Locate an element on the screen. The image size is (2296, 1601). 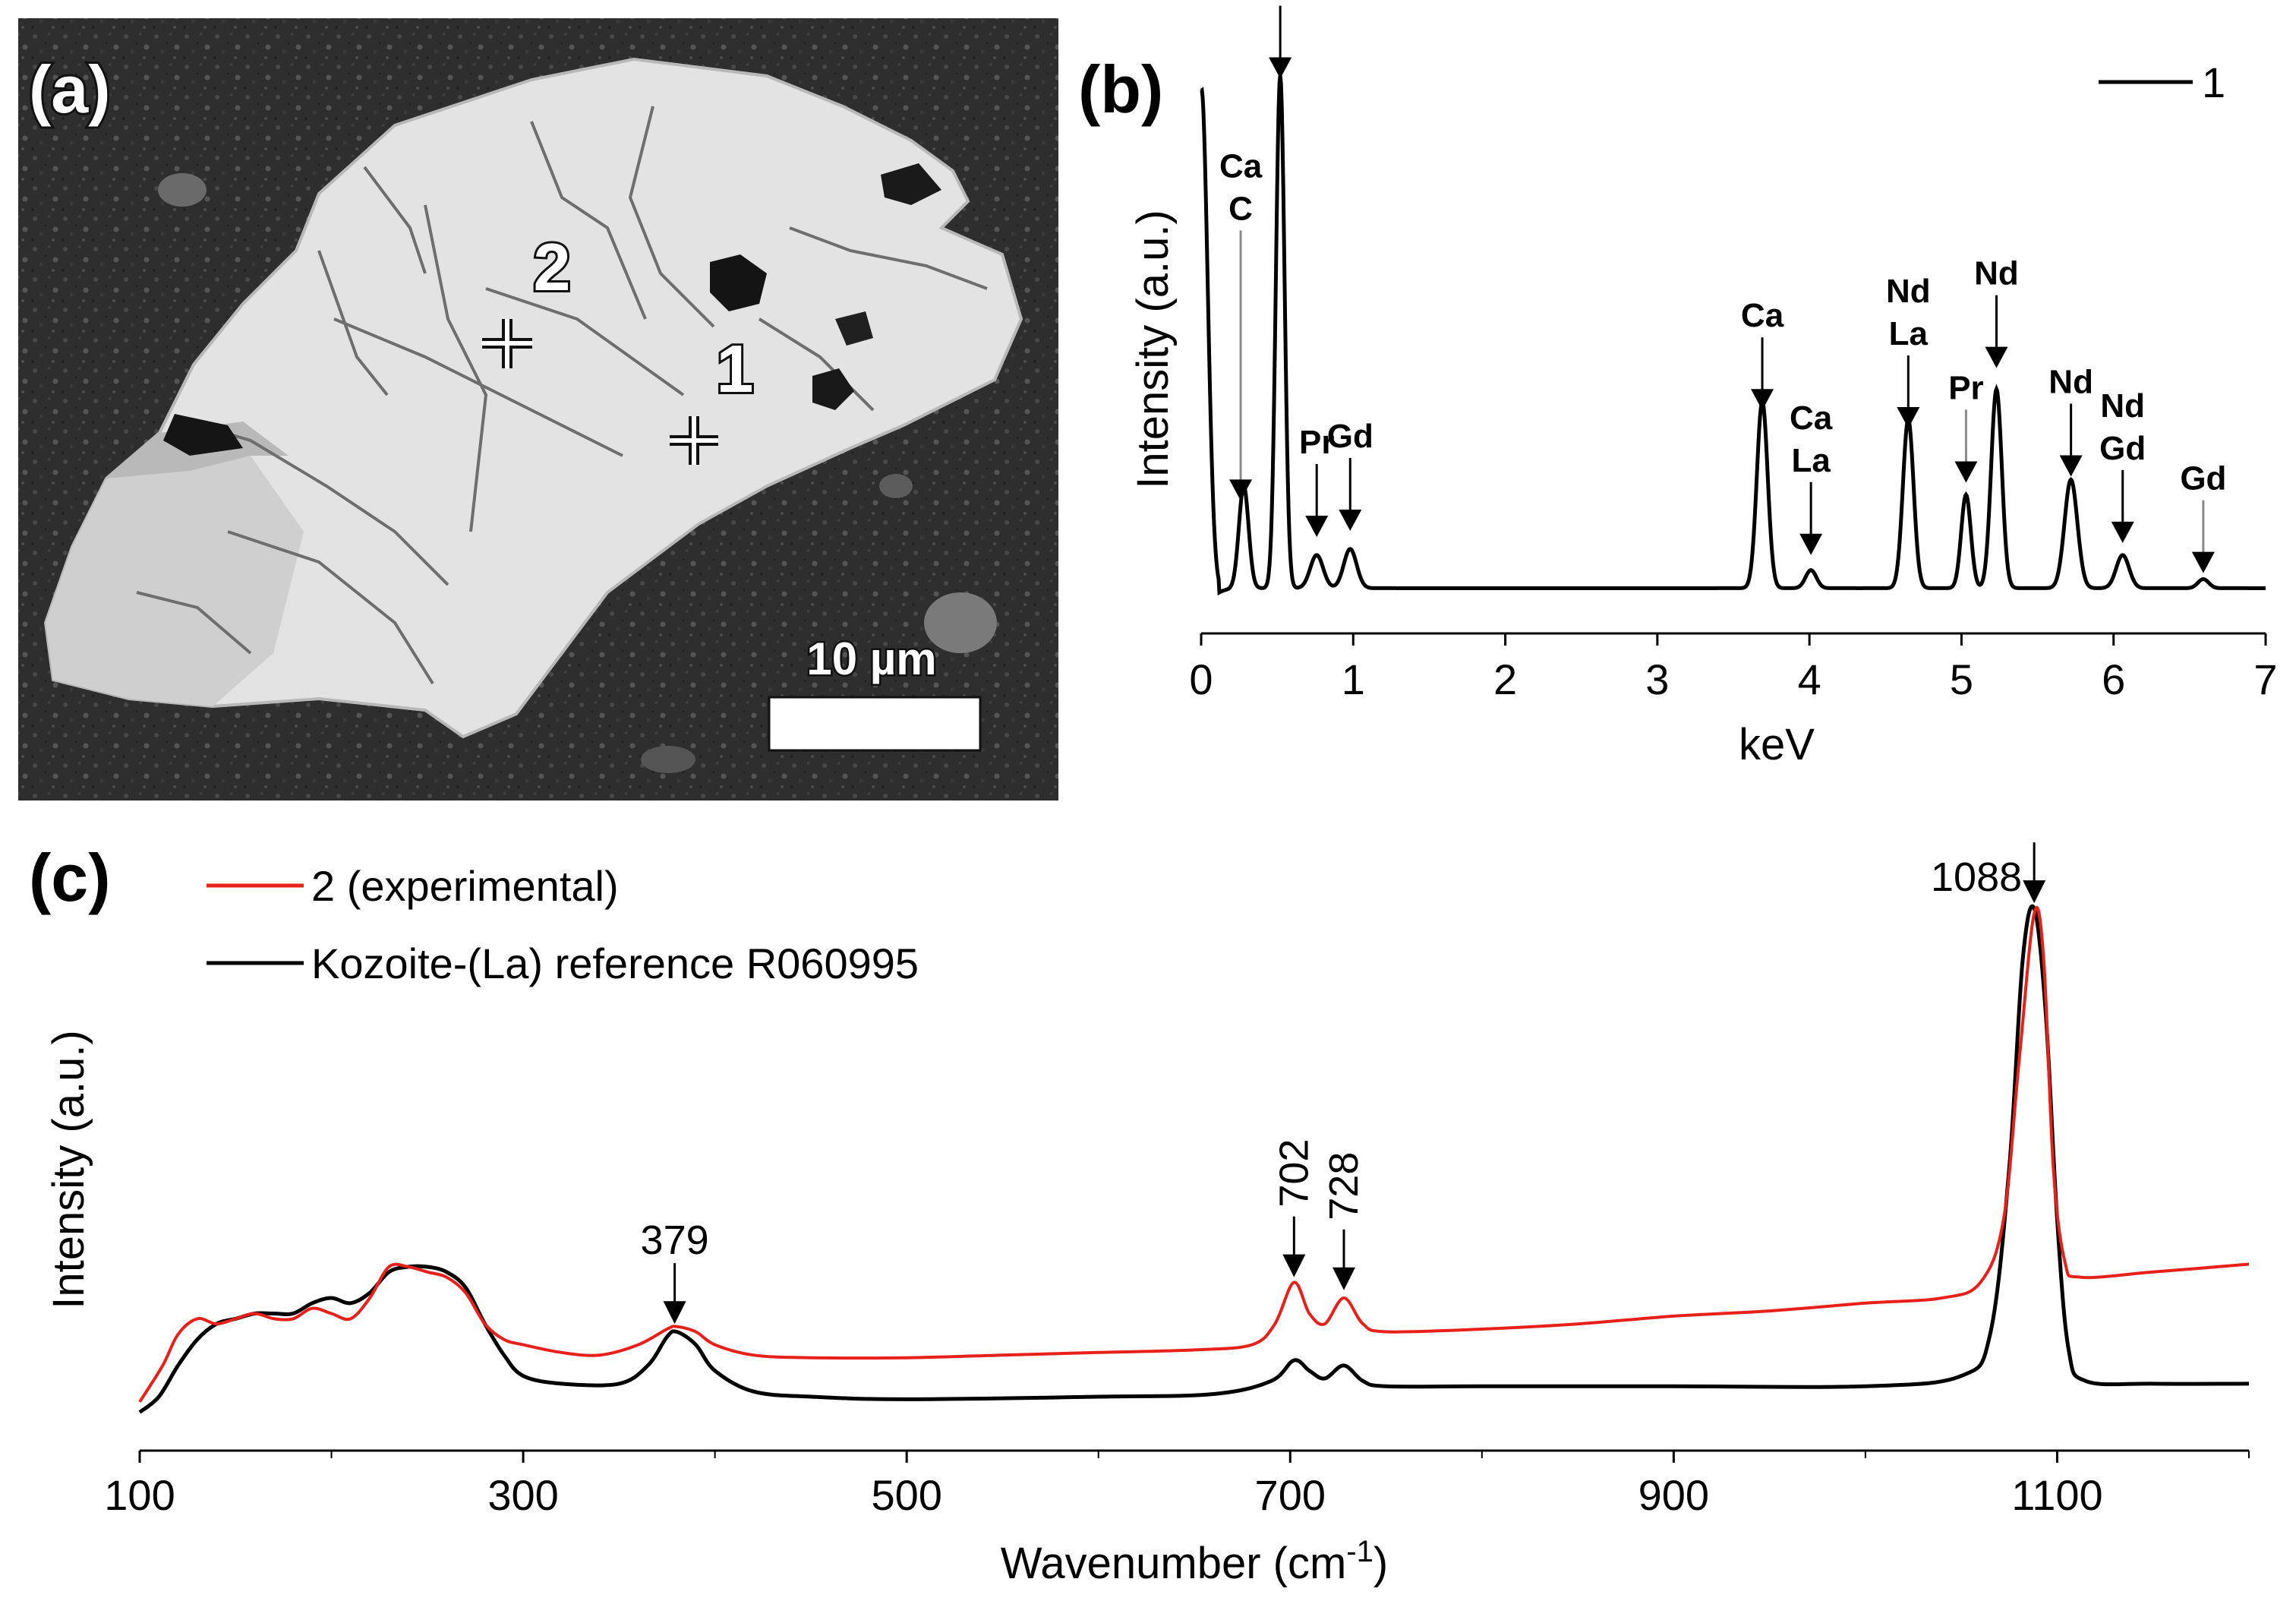
panel-b-label: (b) is located at coordinates (1120, 89).